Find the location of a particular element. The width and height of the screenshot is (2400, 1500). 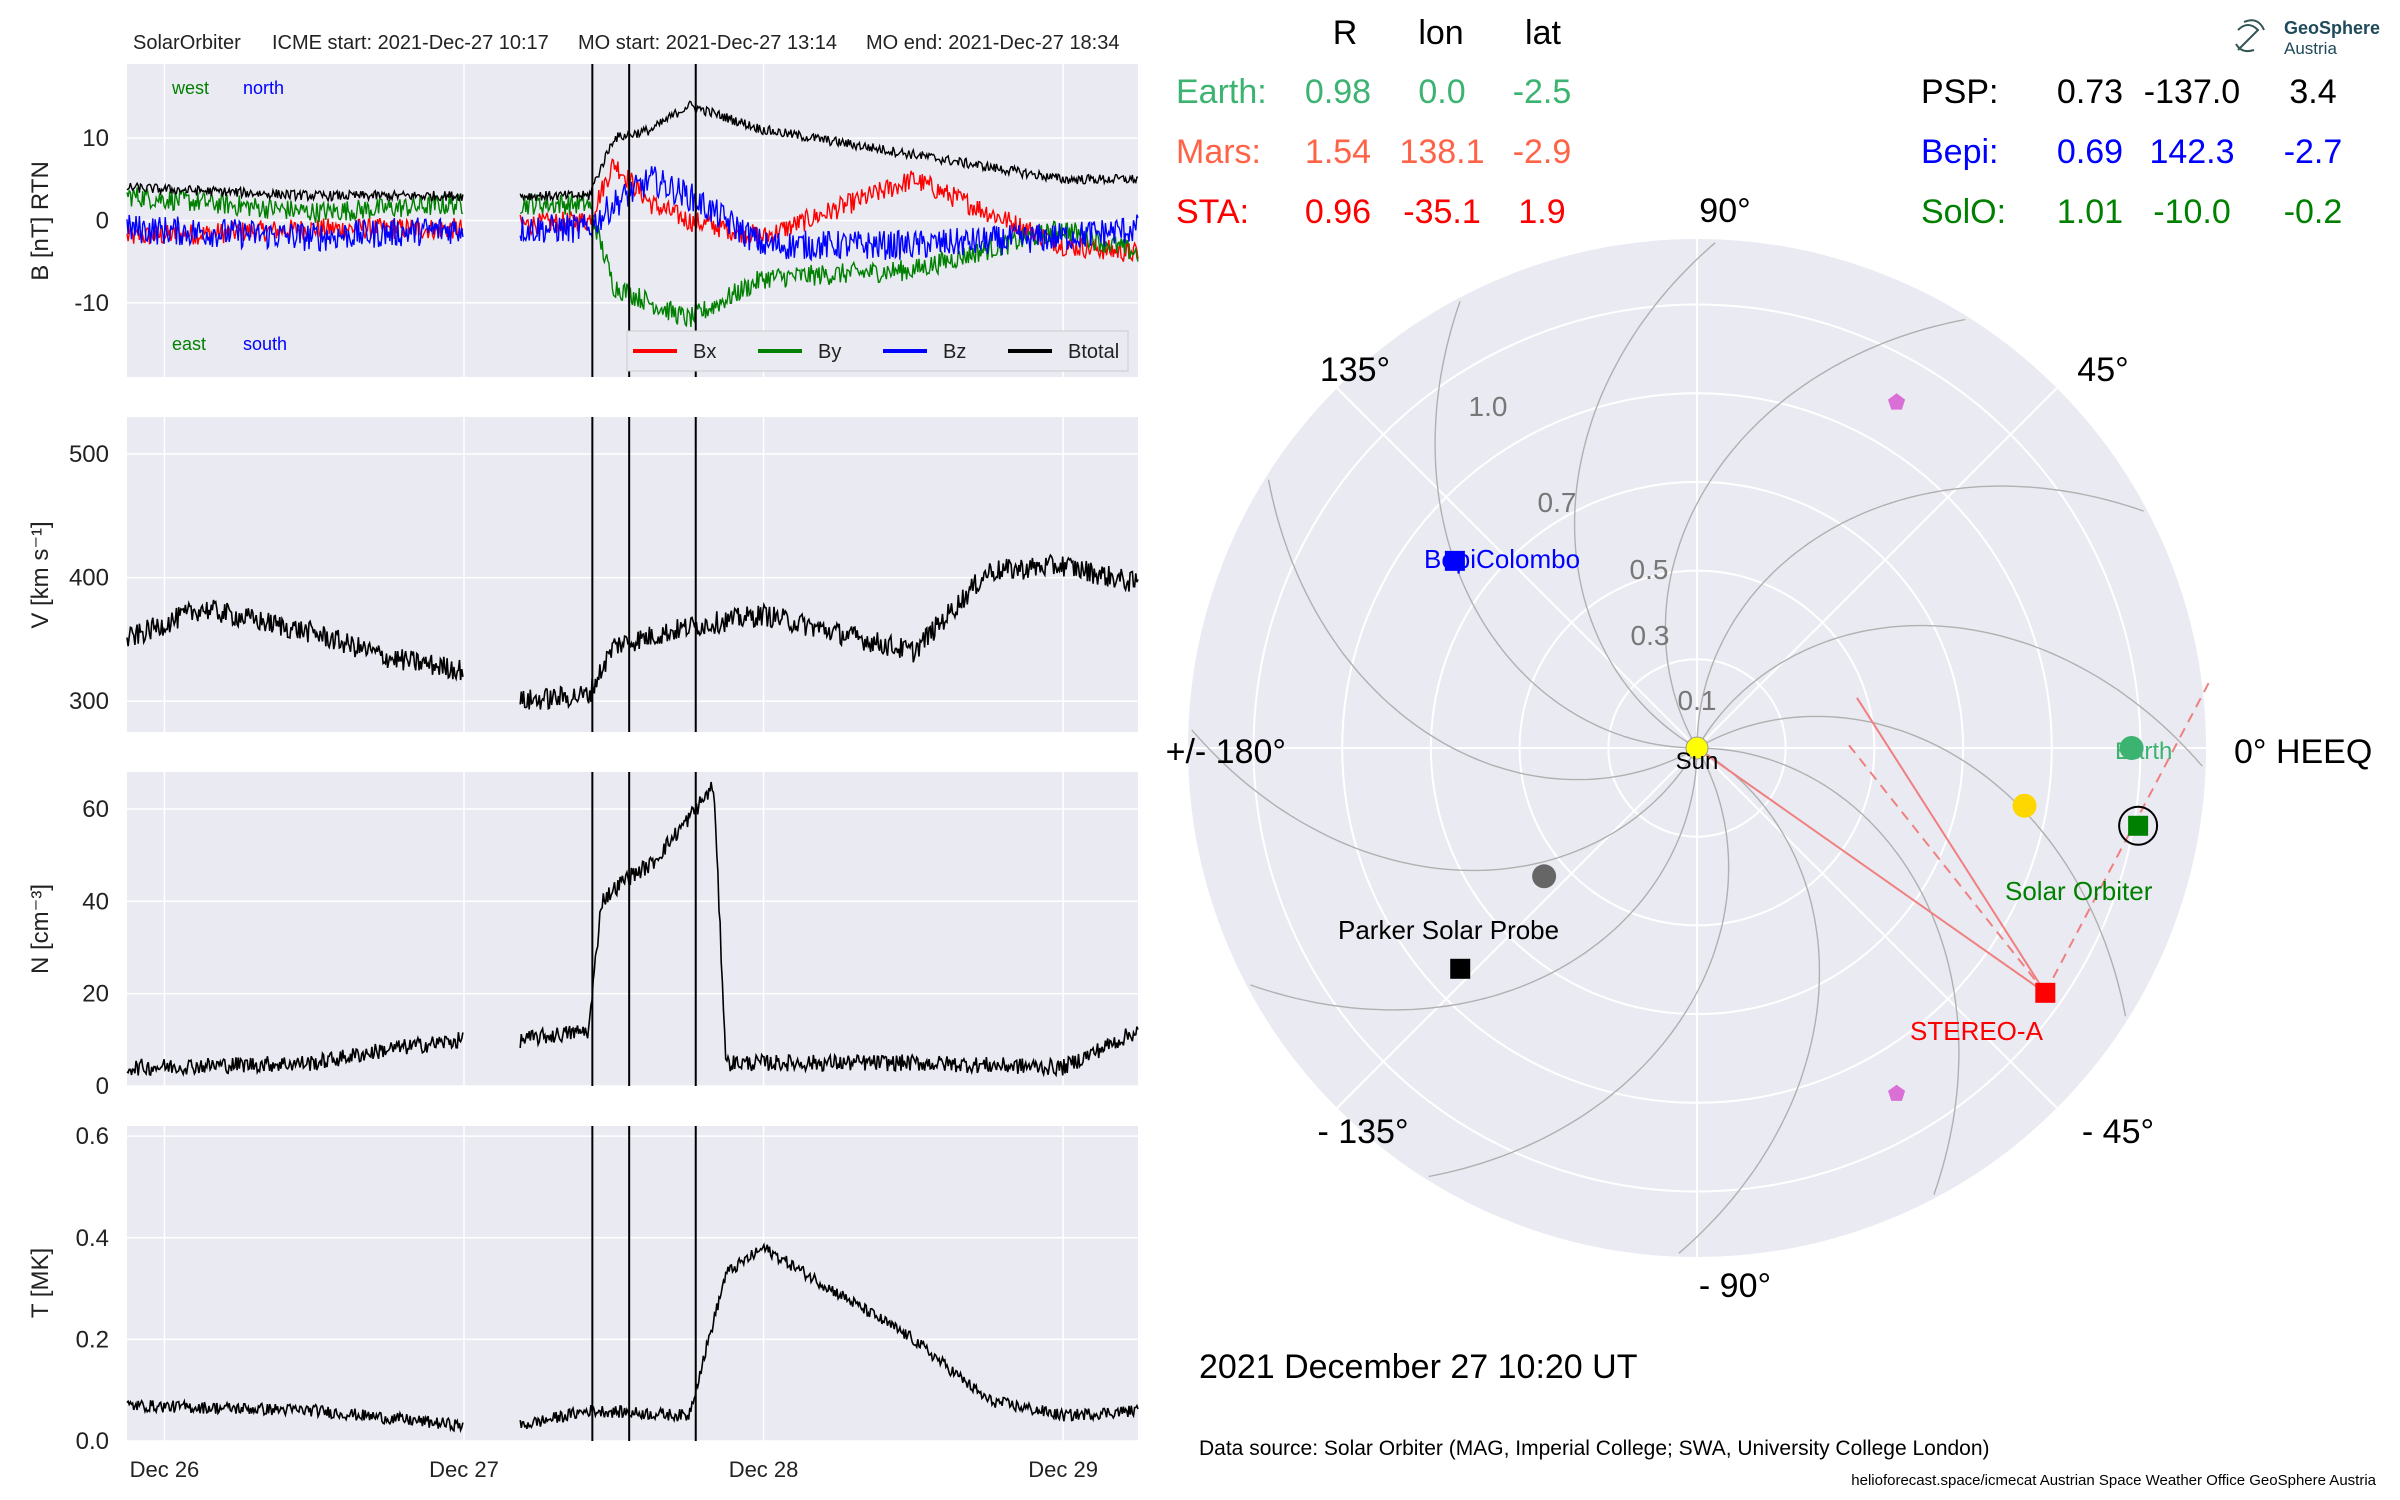

body-label-solo: Solar Orbiter is located at coordinates (2079, 891).